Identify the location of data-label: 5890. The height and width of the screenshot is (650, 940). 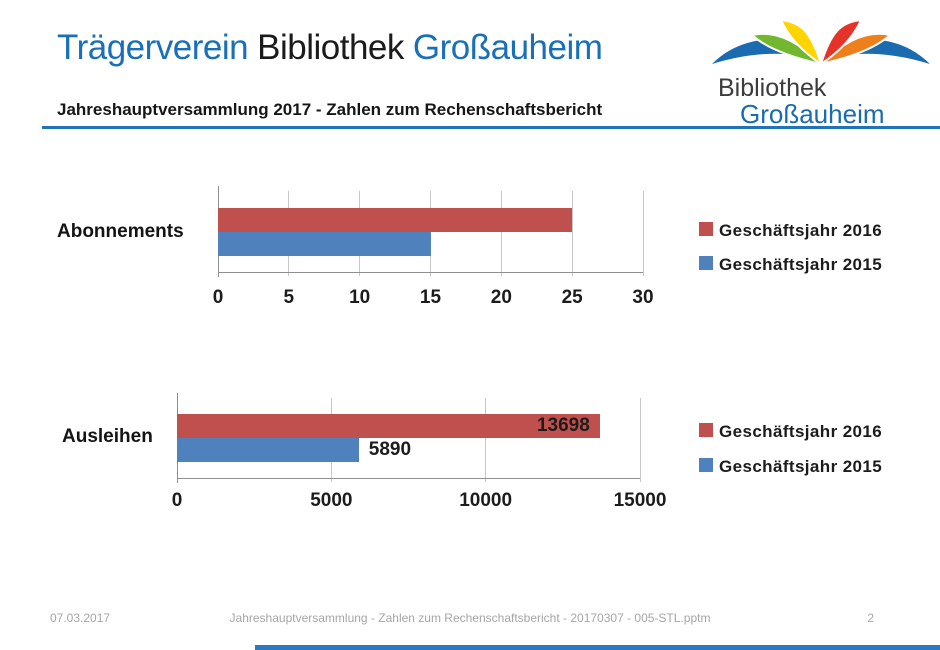
(390, 449).